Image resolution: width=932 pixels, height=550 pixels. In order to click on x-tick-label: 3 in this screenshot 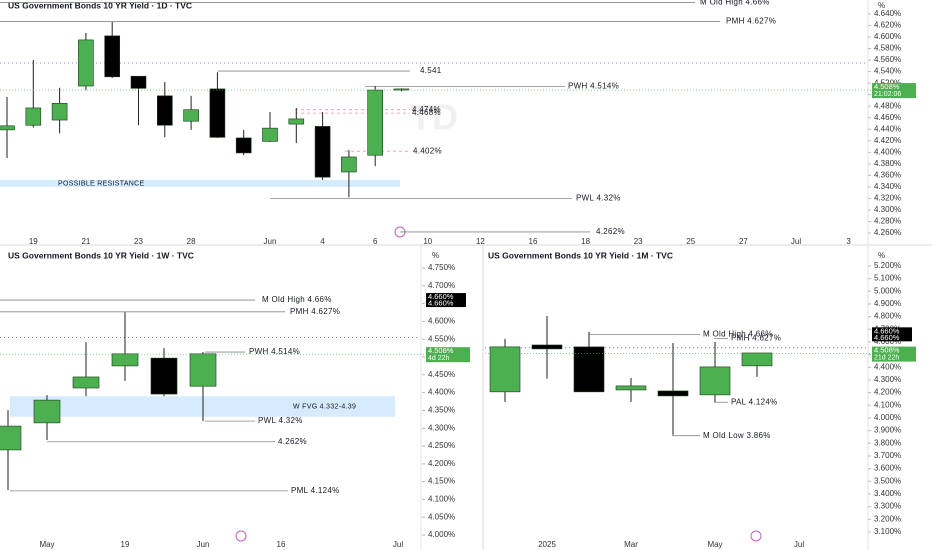, I will do `click(848, 241)`.